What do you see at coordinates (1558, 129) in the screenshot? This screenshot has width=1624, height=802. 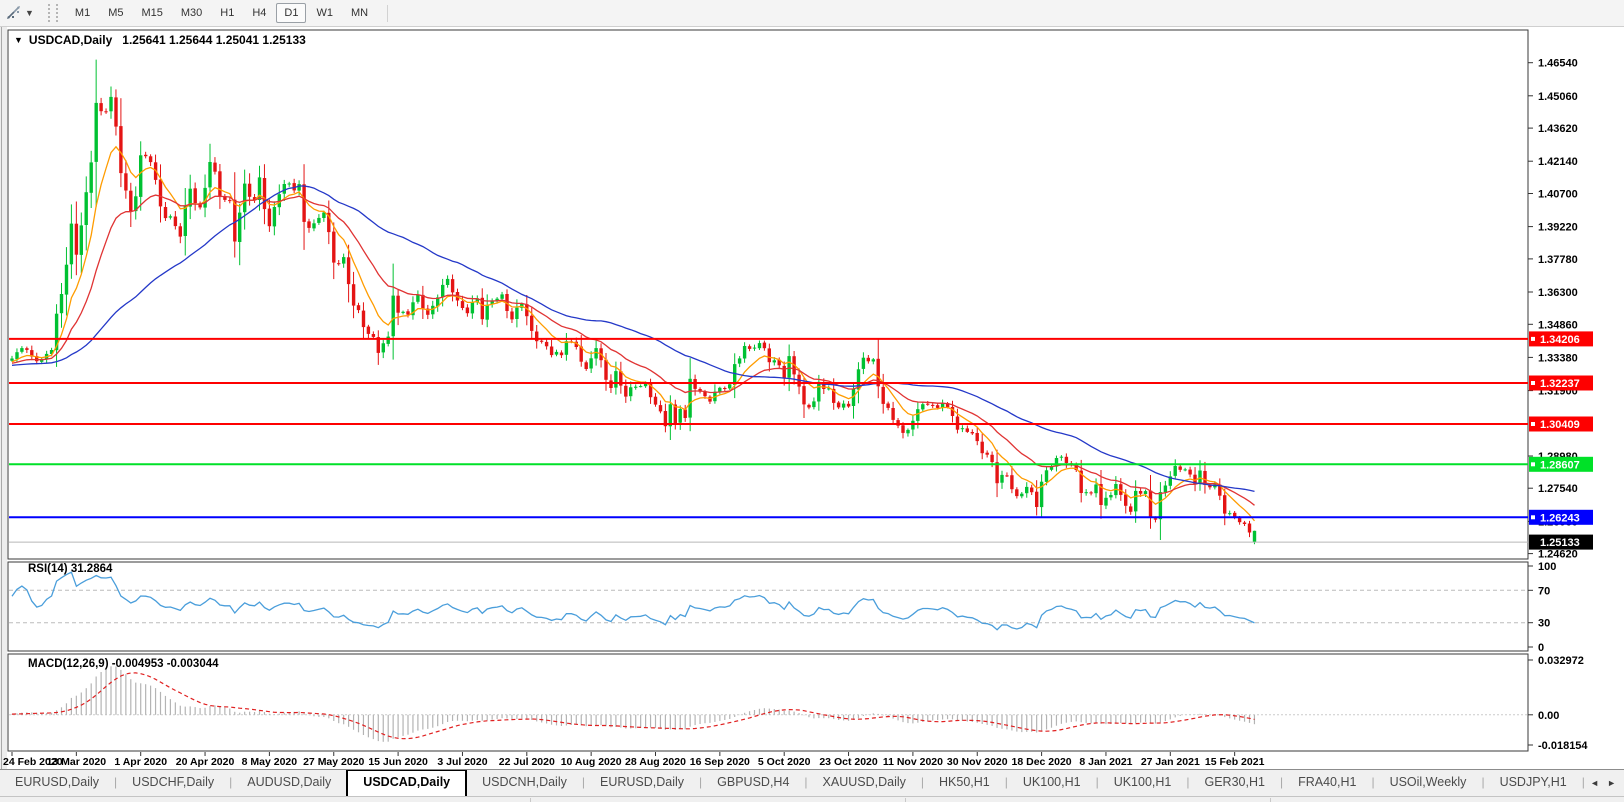 I see `price-tick-label: 1.43620` at bounding box center [1558, 129].